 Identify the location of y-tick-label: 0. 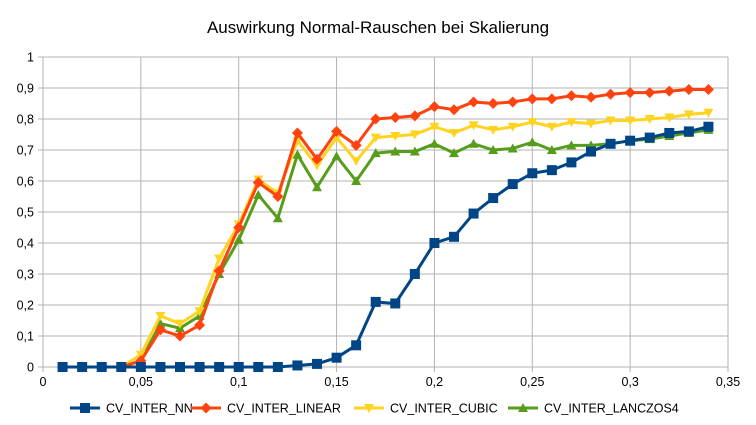
(30, 368).